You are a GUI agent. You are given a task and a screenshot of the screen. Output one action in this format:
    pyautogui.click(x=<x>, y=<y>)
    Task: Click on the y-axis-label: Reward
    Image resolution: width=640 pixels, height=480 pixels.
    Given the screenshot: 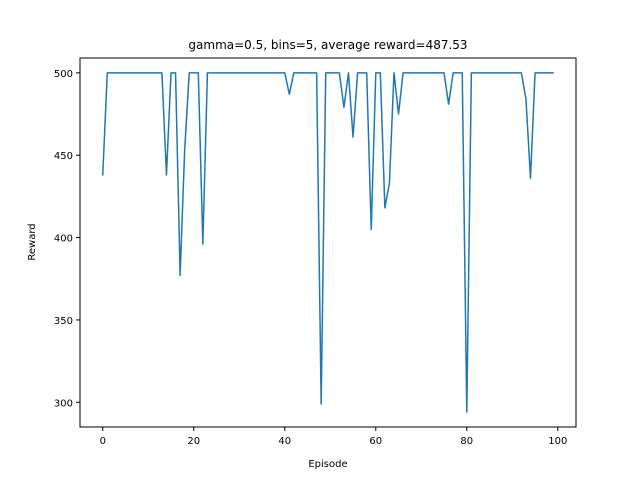 What is the action you would take?
    pyautogui.click(x=32, y=241)
    